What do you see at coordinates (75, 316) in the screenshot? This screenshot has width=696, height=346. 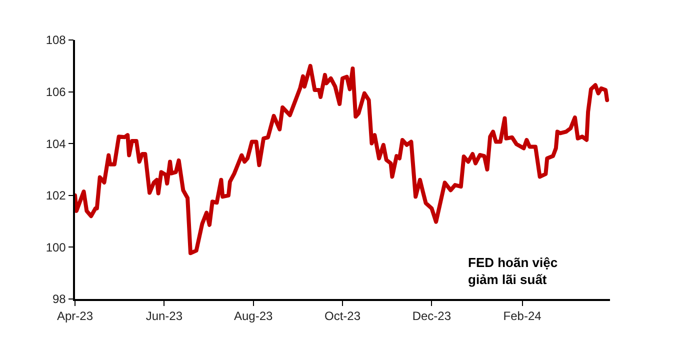 I see `x-tick-label: Apr-23` at bounding box center [75, 316].